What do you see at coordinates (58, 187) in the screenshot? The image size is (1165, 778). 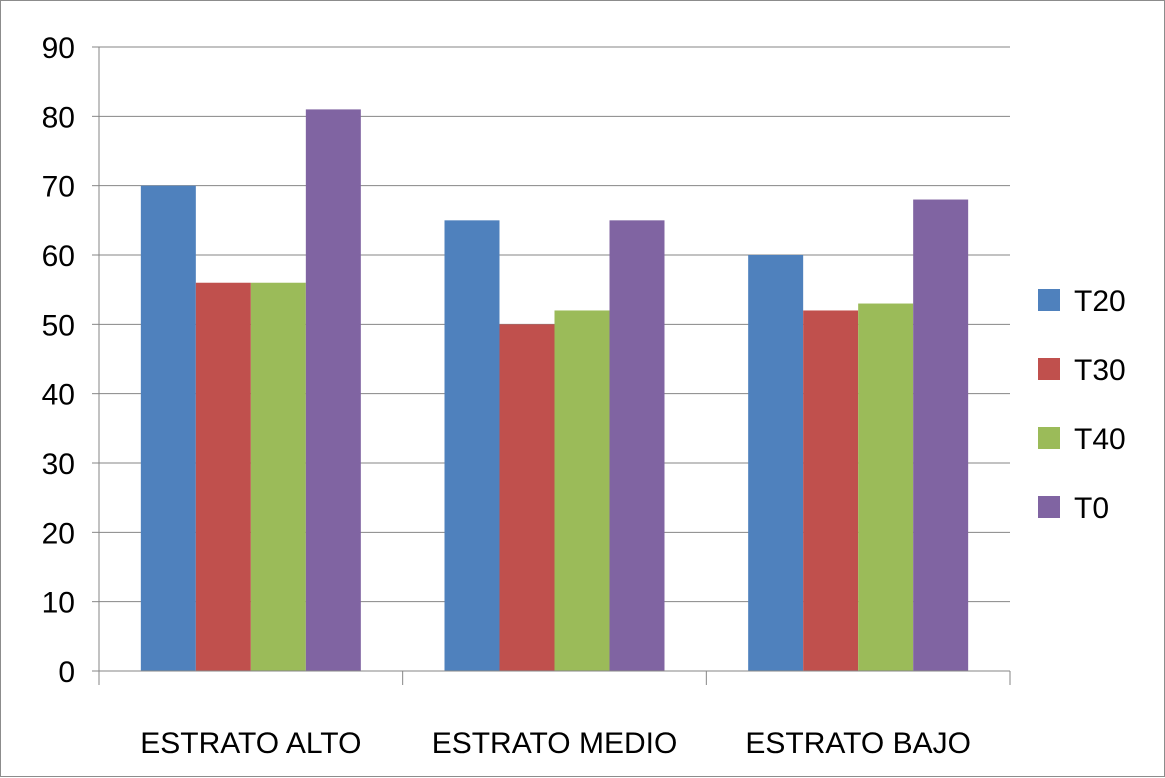 I see `y-tick-label: 70` at bounding box center [58, 187].